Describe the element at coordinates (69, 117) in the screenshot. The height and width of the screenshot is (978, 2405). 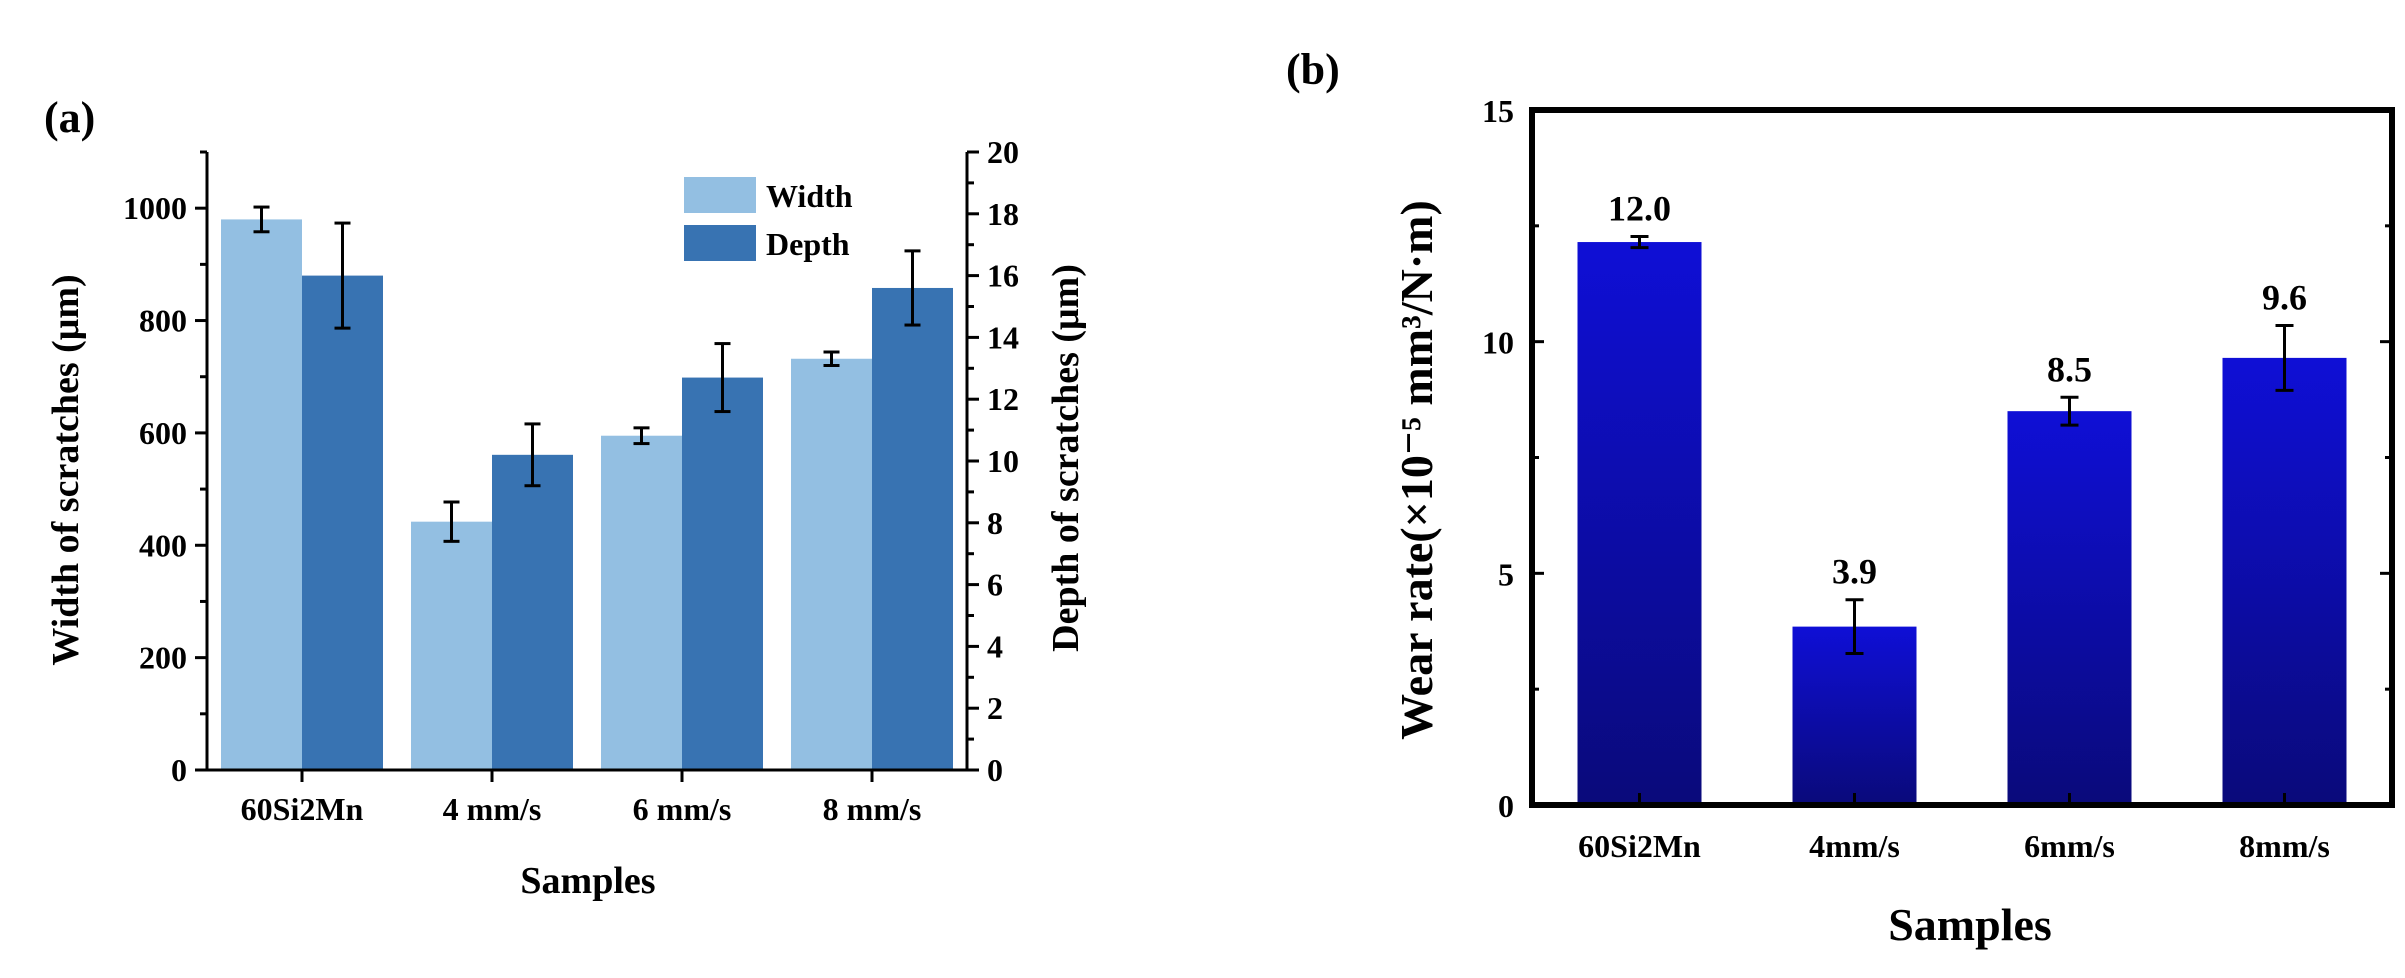
I see `panel-a-label: (a)` at that location.